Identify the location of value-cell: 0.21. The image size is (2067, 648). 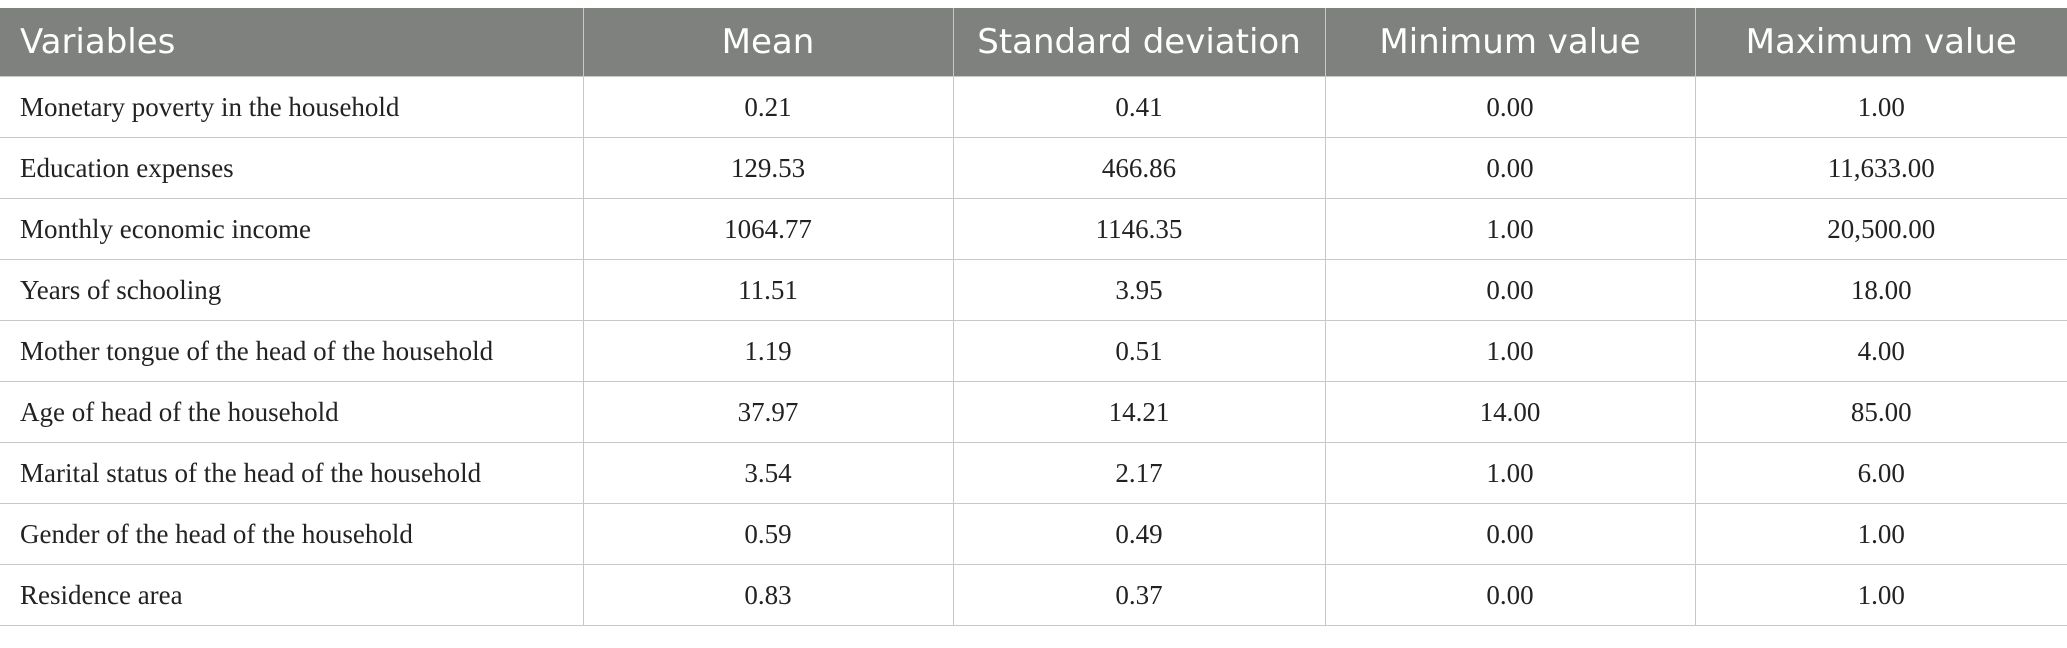
(768, 107).